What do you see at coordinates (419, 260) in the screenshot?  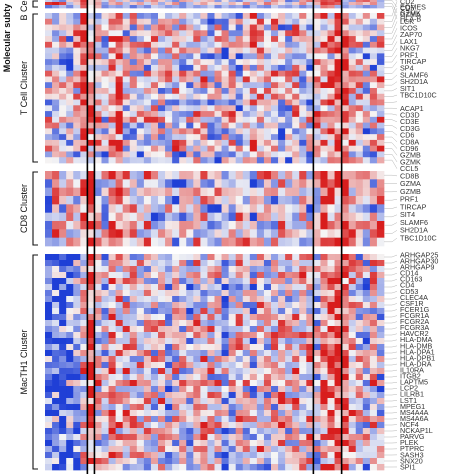 I see `gene-label: ARHGAP30` at bounding box center [419, 260].